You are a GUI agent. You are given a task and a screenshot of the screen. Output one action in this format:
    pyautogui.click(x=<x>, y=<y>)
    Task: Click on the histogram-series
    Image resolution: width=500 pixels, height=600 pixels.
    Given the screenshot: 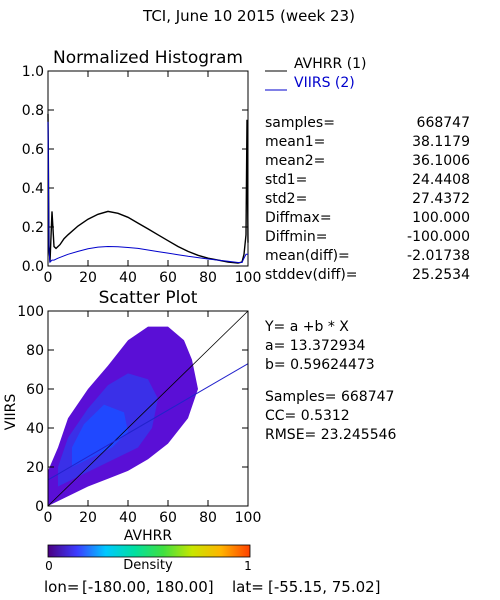 What is the action you would take?
    pyautogui.click(x=148, y=188)
    